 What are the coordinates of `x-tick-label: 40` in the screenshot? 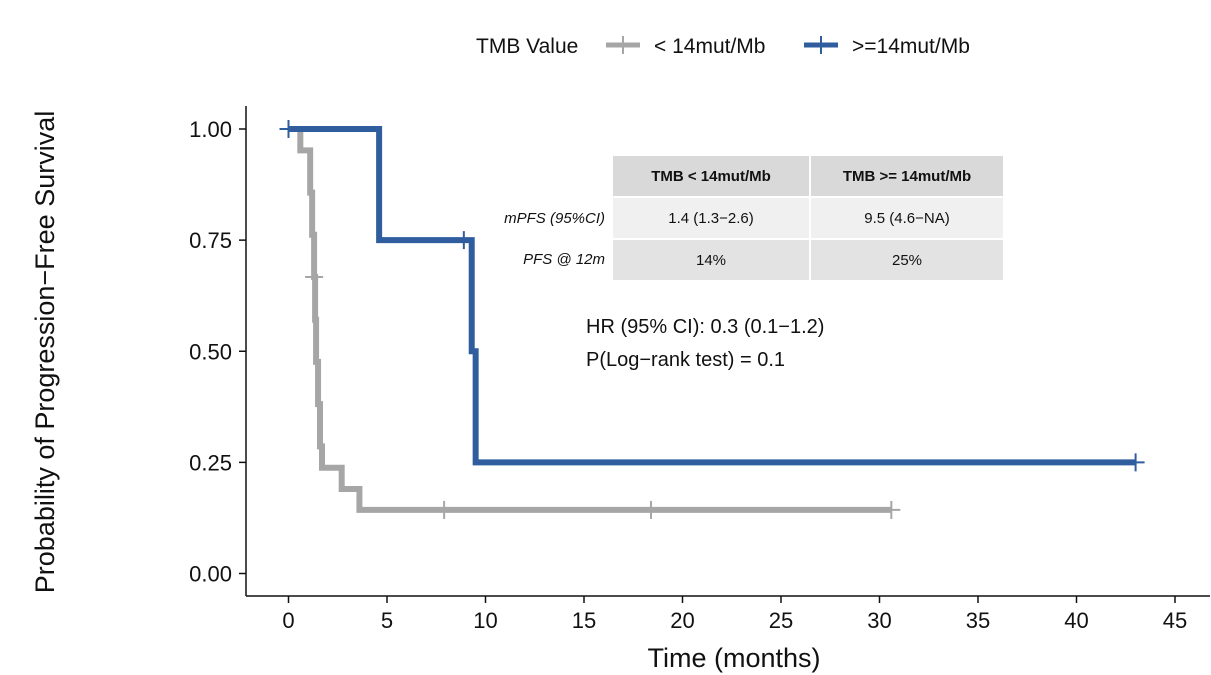 It's located at (1076, 620).